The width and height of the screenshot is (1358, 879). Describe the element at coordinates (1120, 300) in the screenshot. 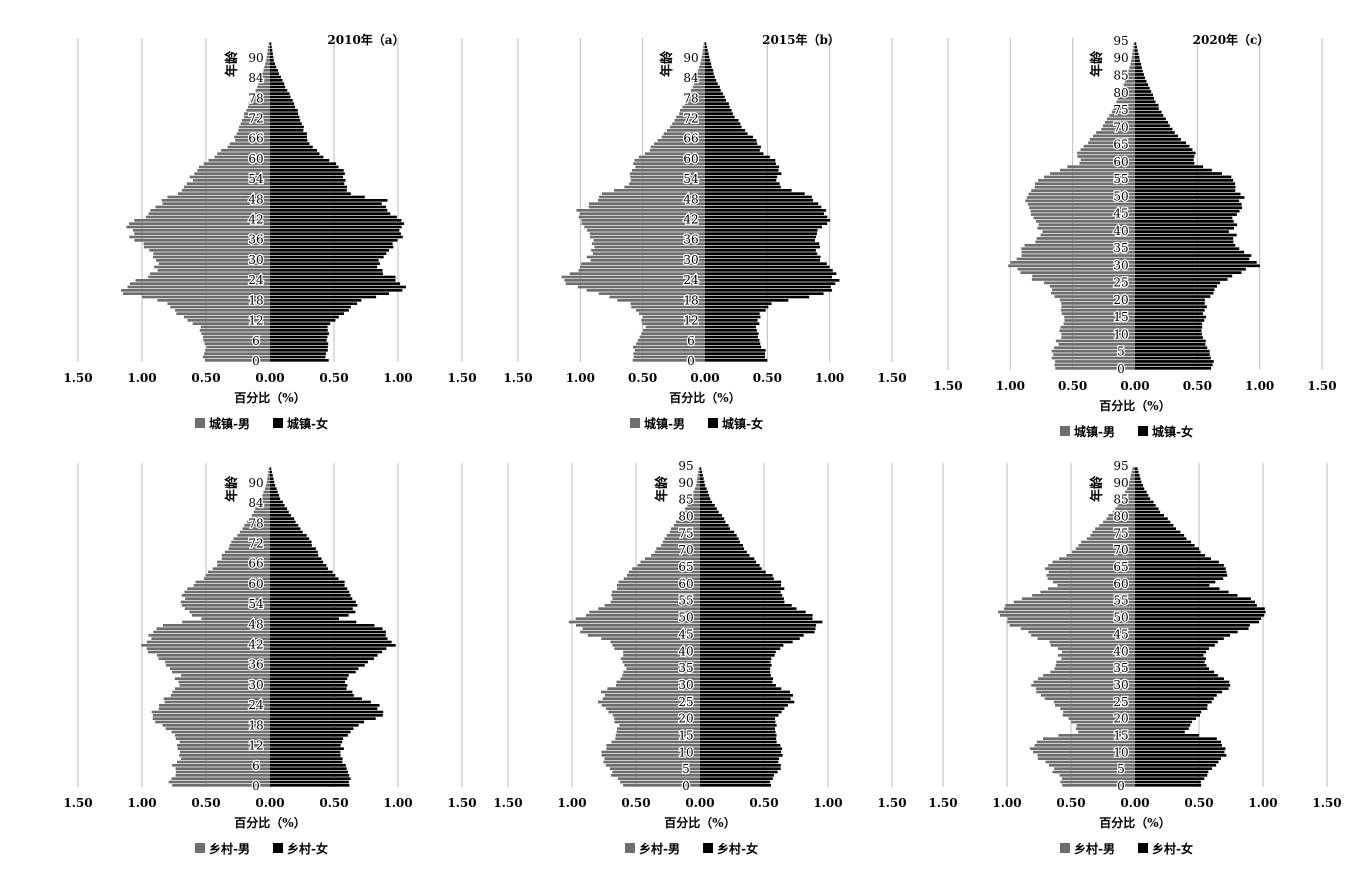

I see `age-tick-label: 20` at that location.